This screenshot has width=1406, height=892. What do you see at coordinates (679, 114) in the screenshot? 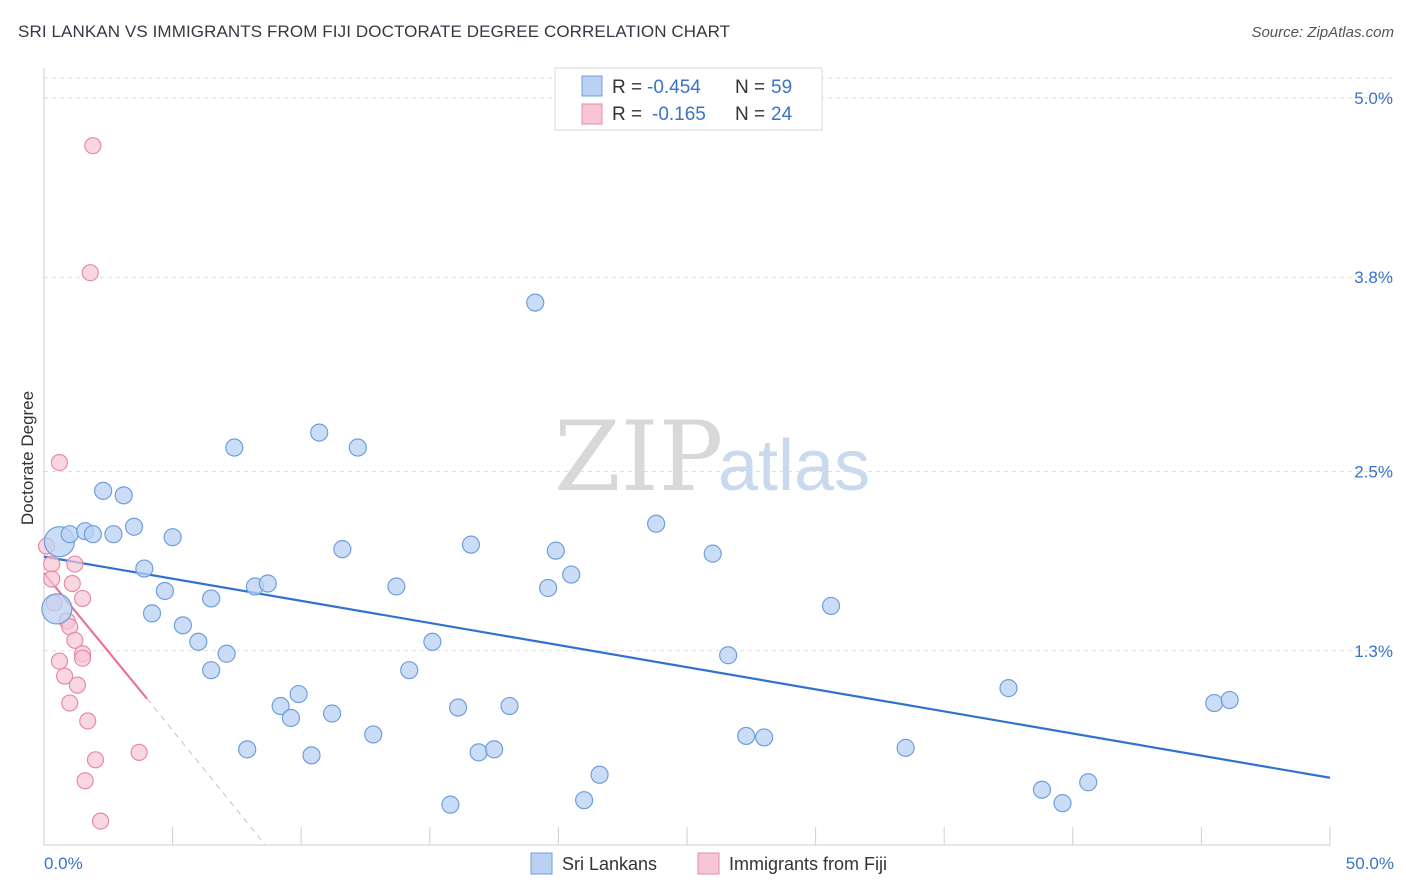
I see `legend-r-value-2: -0.165` at bounding box center [679, 114].